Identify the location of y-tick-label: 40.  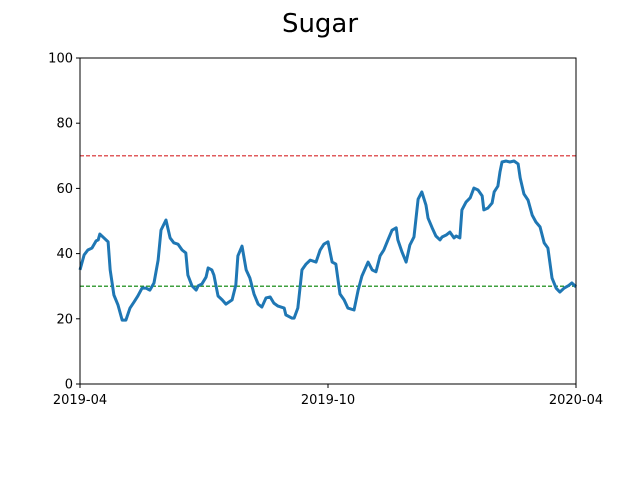
(64, 254).